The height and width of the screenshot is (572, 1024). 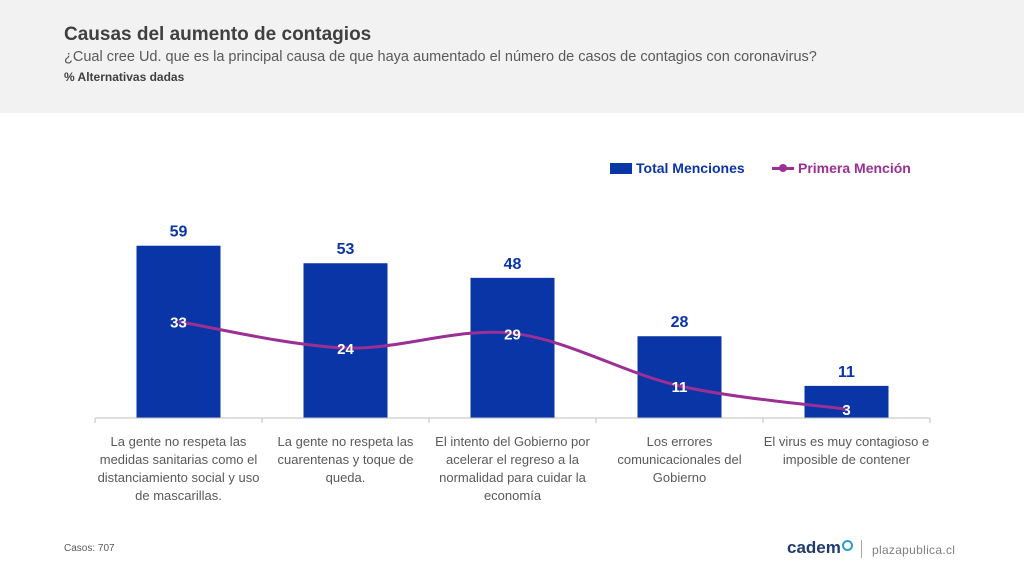 I want to click on footer-divider, so click(x=861, y=549).